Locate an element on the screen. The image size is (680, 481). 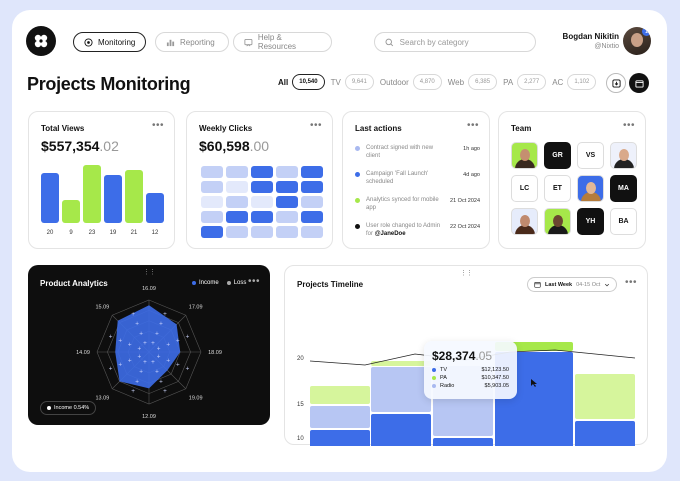
bar-label: 21 is located at coordinates (134, 233).